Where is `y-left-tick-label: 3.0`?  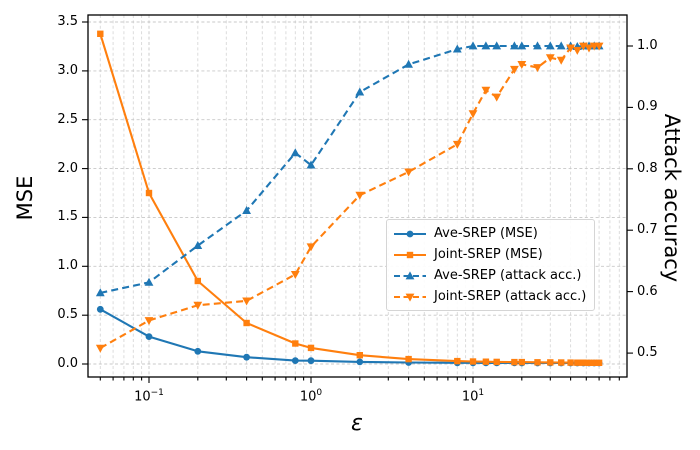
y-left-tick-label: 3.0 is located at coordinates (67, 70).